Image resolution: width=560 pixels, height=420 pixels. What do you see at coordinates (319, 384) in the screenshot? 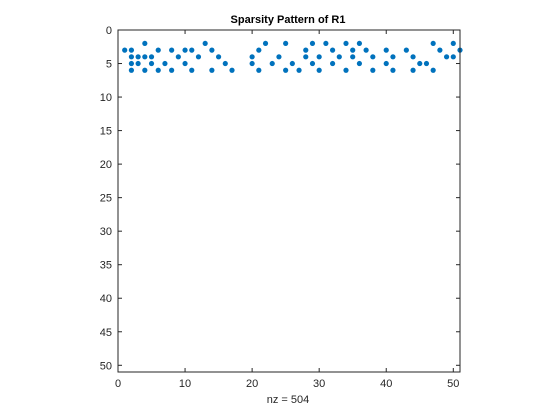
I see `x-tick-label: 30` at bounding box center [319, 384].